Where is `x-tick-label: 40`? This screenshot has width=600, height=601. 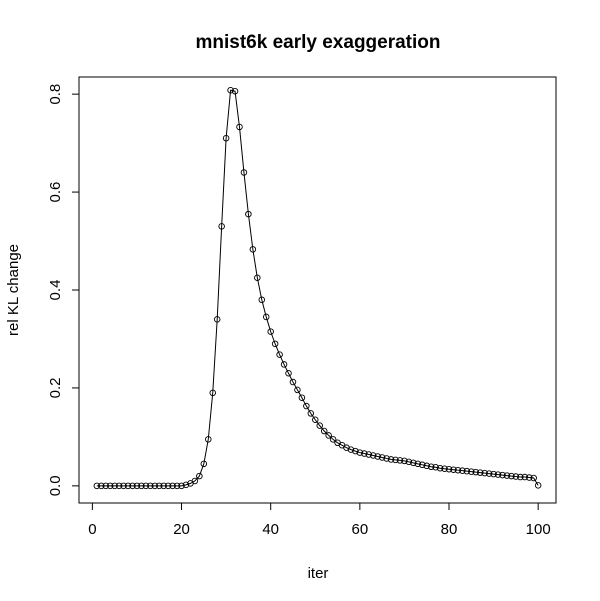 x-tick-label: 40 is located at coordinates (270, 529).